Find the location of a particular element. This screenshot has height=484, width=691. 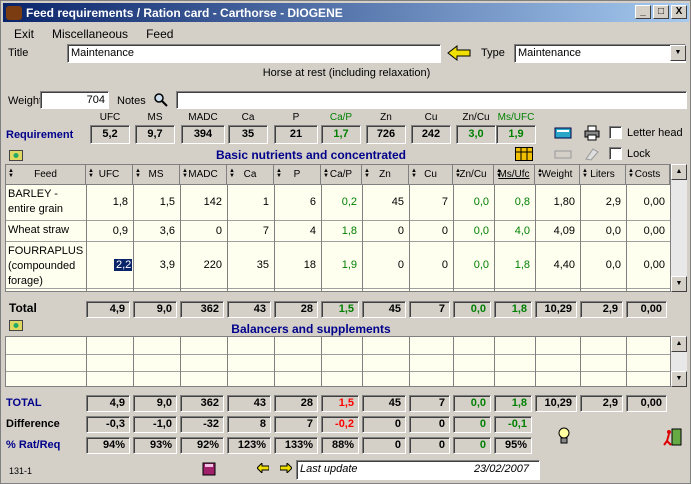

table-cell: 18 is located at coordinates (309, 264).